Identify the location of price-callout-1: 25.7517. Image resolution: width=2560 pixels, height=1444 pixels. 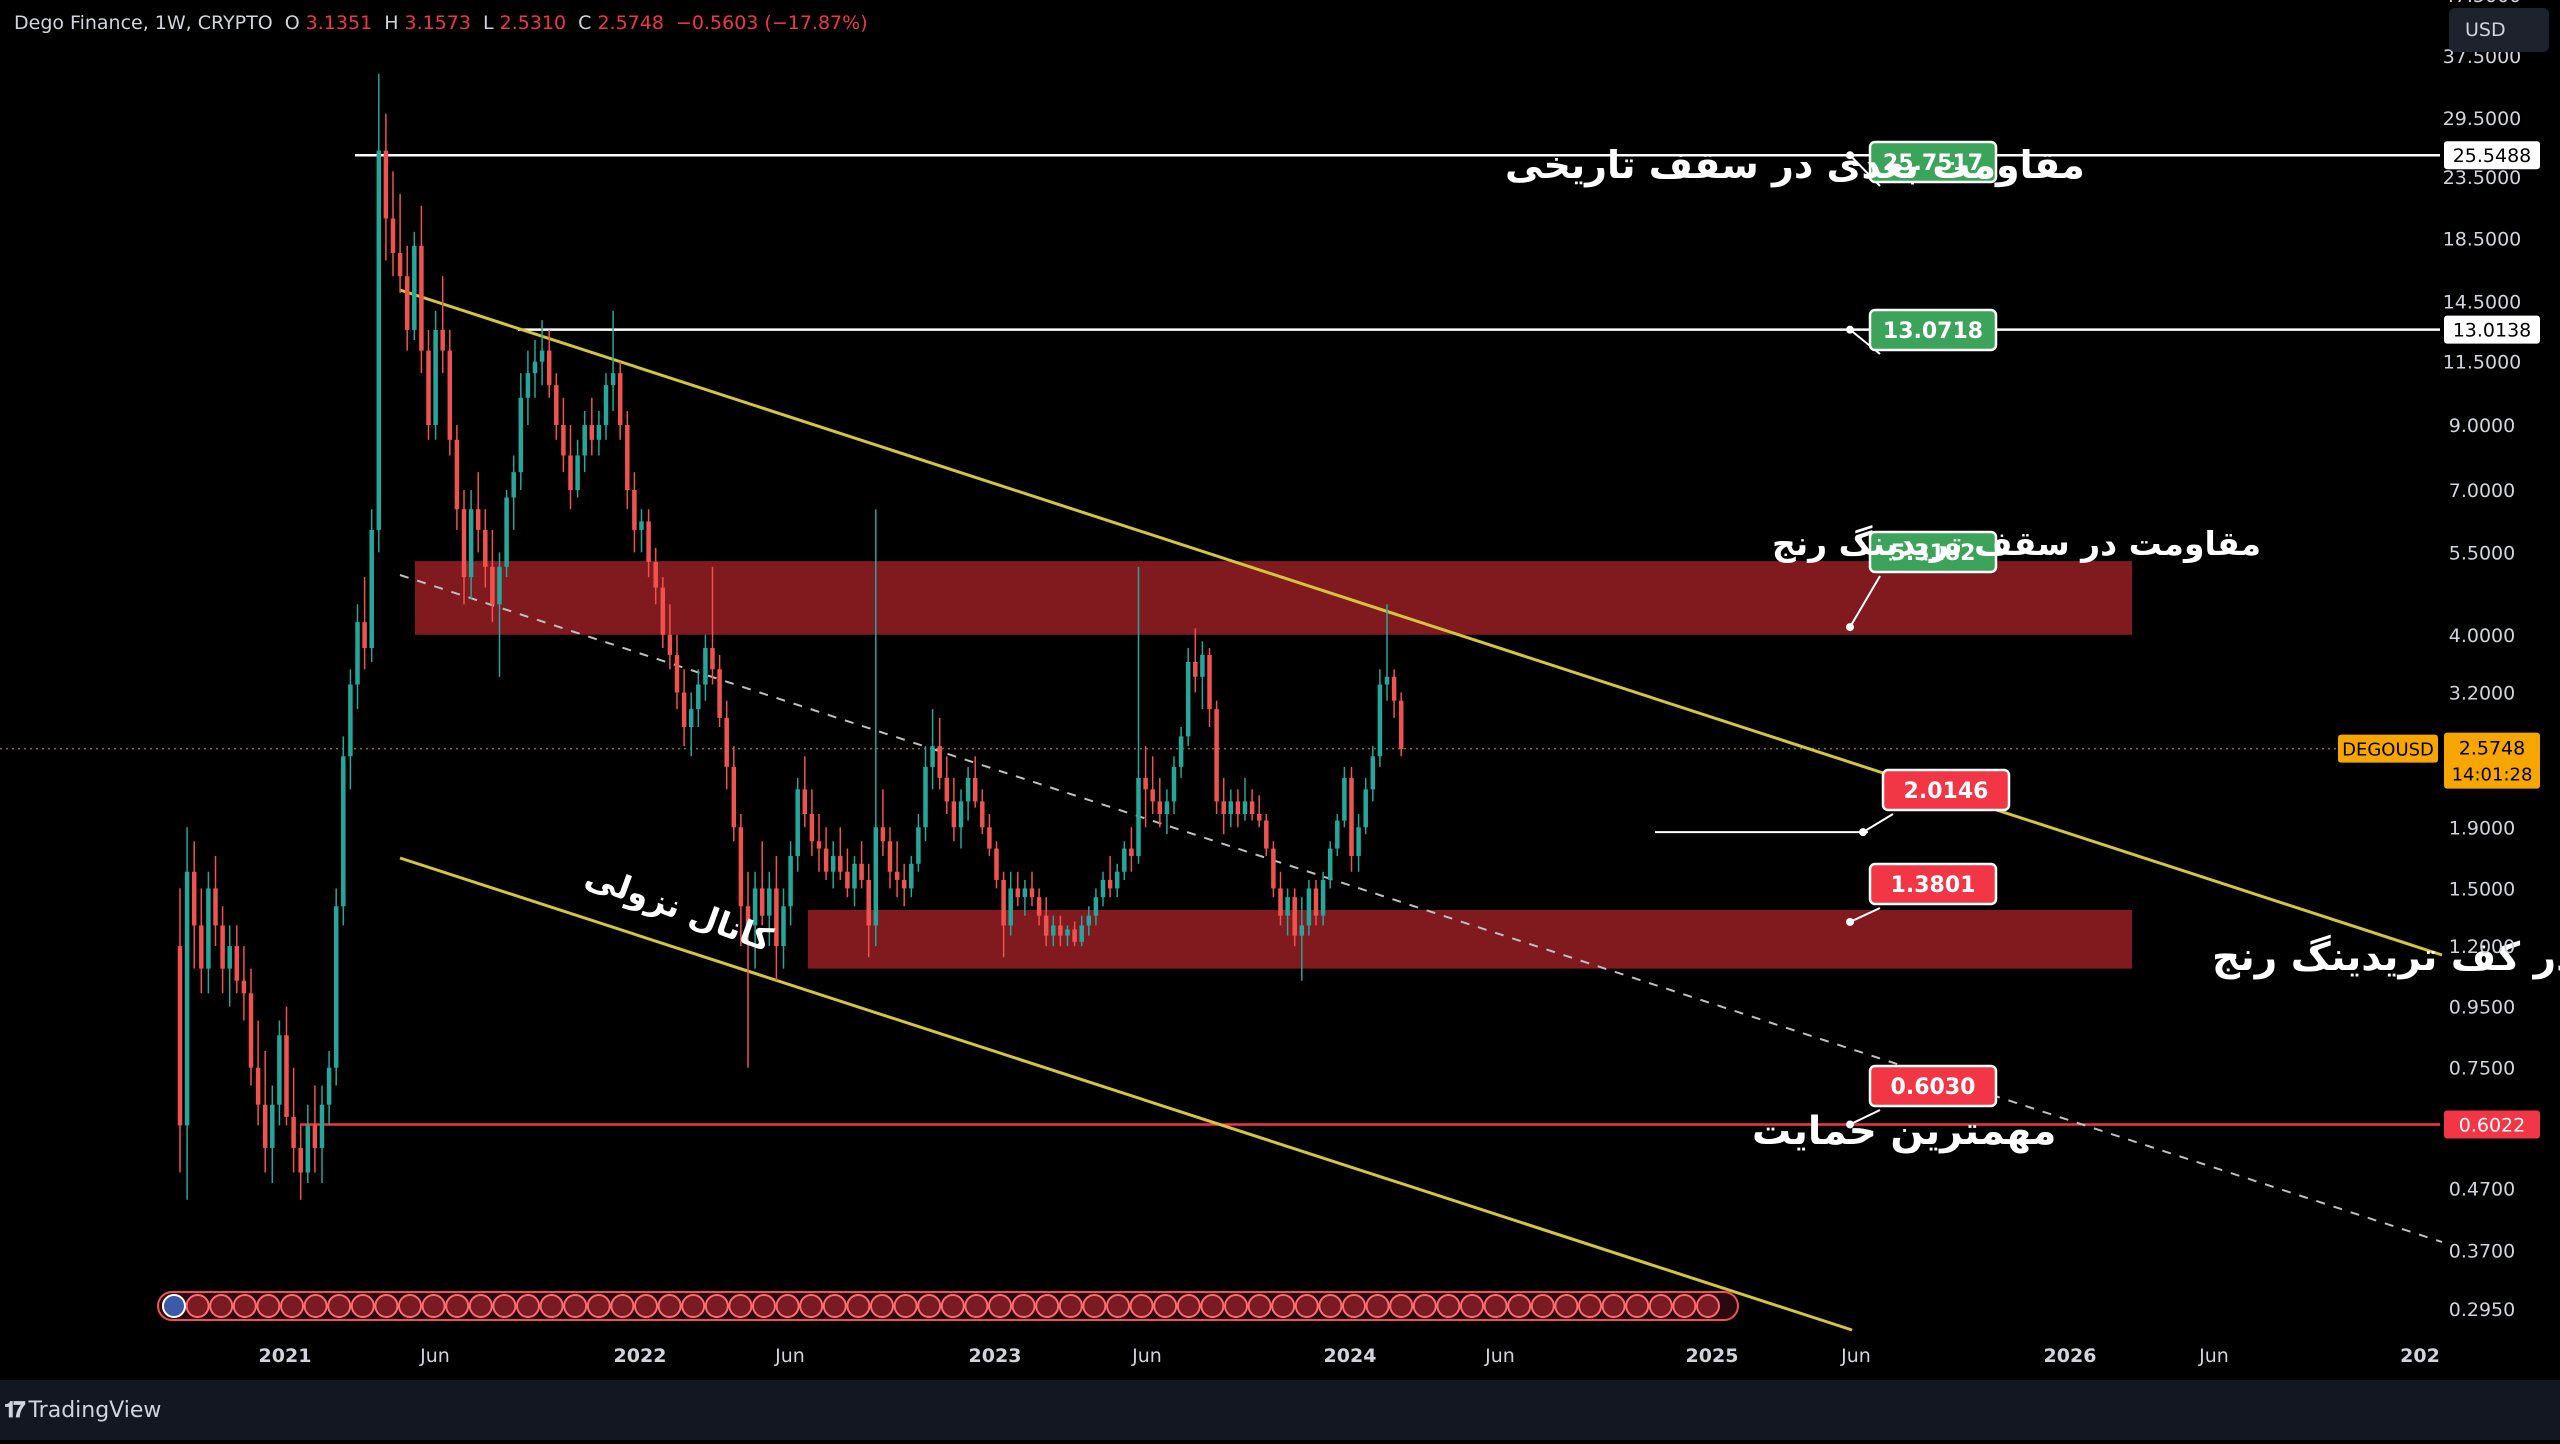
(1922, 163).